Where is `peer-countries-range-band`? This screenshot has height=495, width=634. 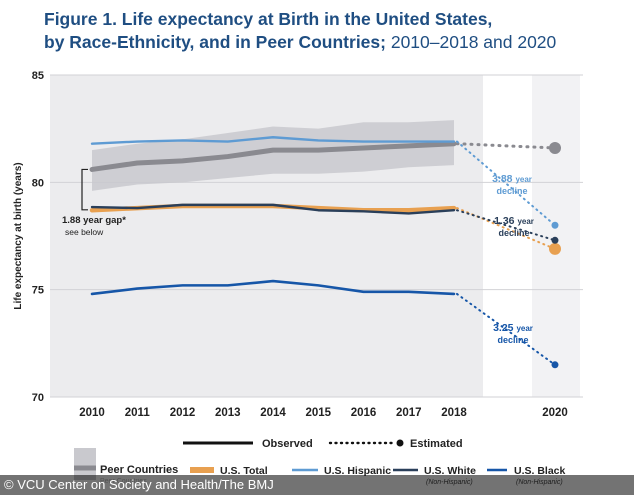
peer-countries-range-band is located at coordinates (273, 155).